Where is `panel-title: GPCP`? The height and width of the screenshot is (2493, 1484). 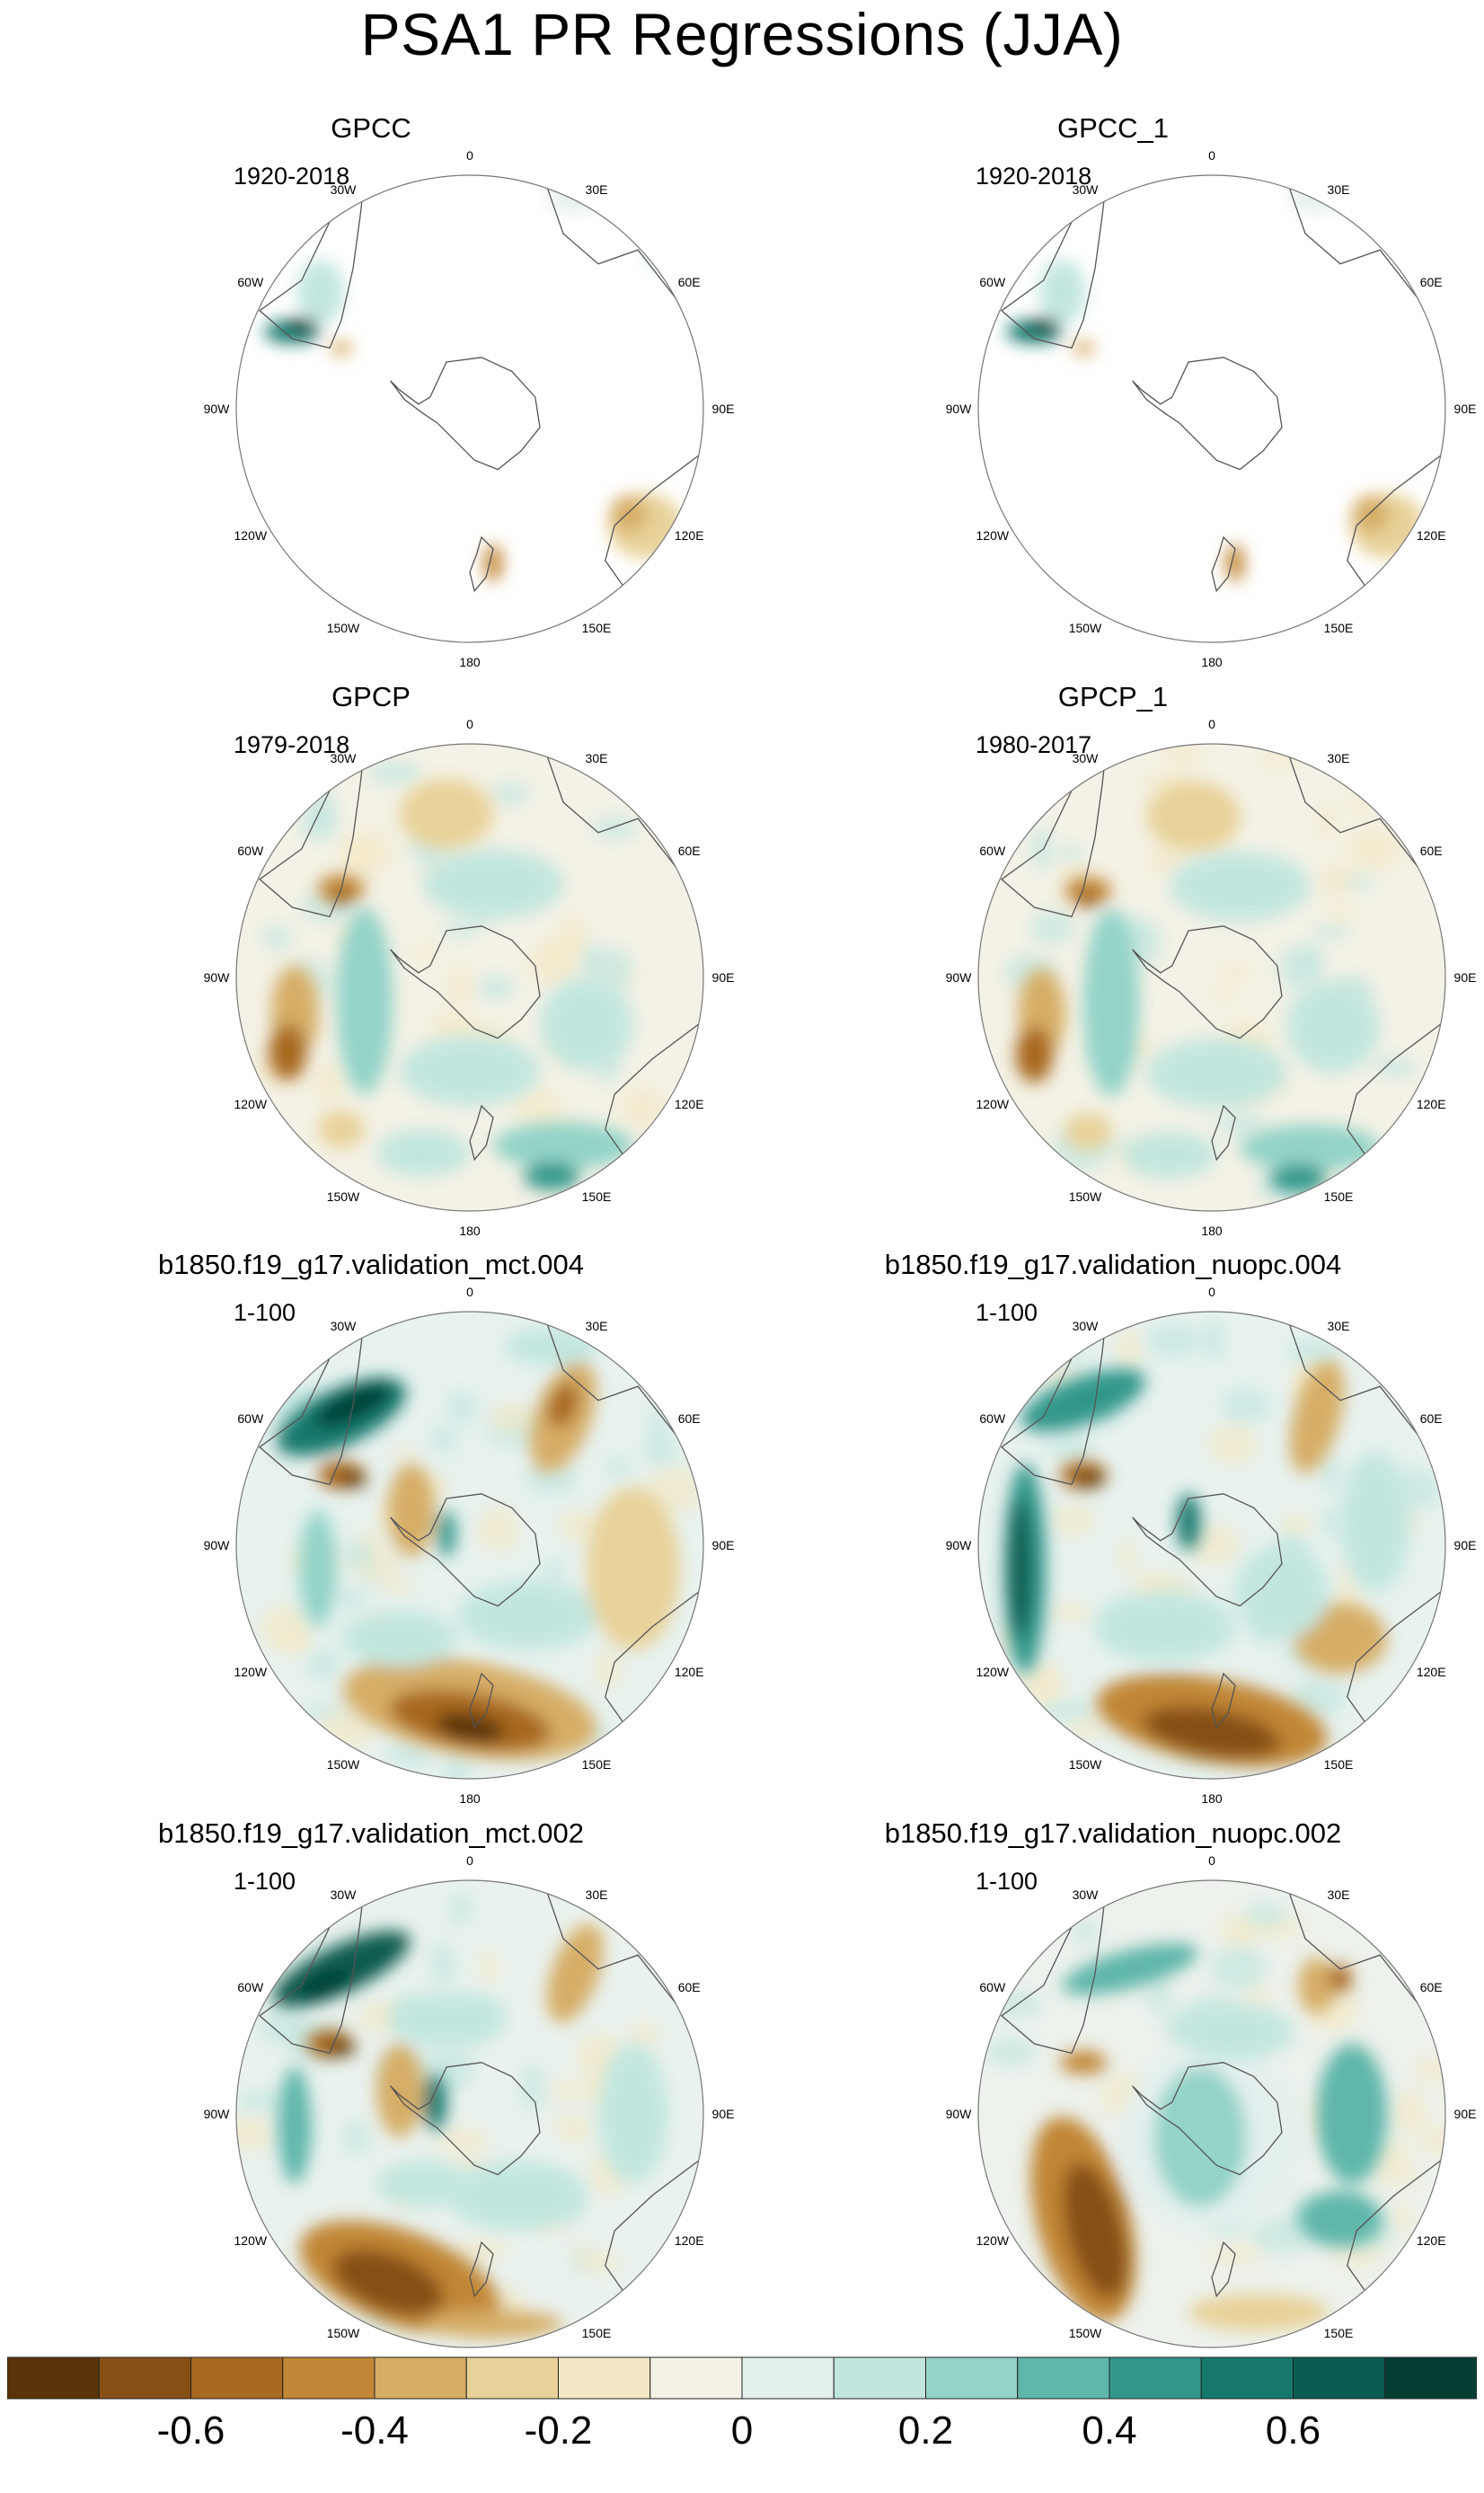 panel-title: GPCP is located at coordinates (371, 696).